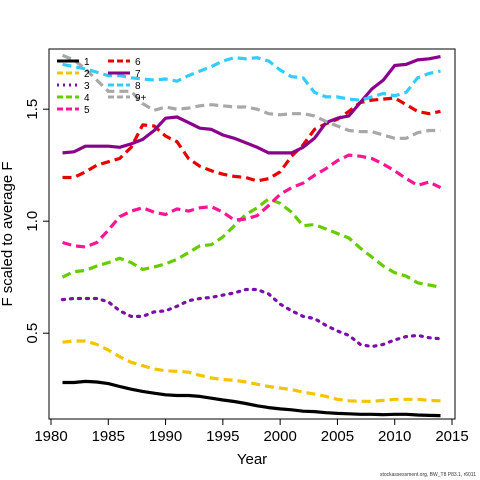 The image size is (480, 480). Describe the element at coordinates (138, 86) in the screenshot. I see `legend-label: 8` at that location.